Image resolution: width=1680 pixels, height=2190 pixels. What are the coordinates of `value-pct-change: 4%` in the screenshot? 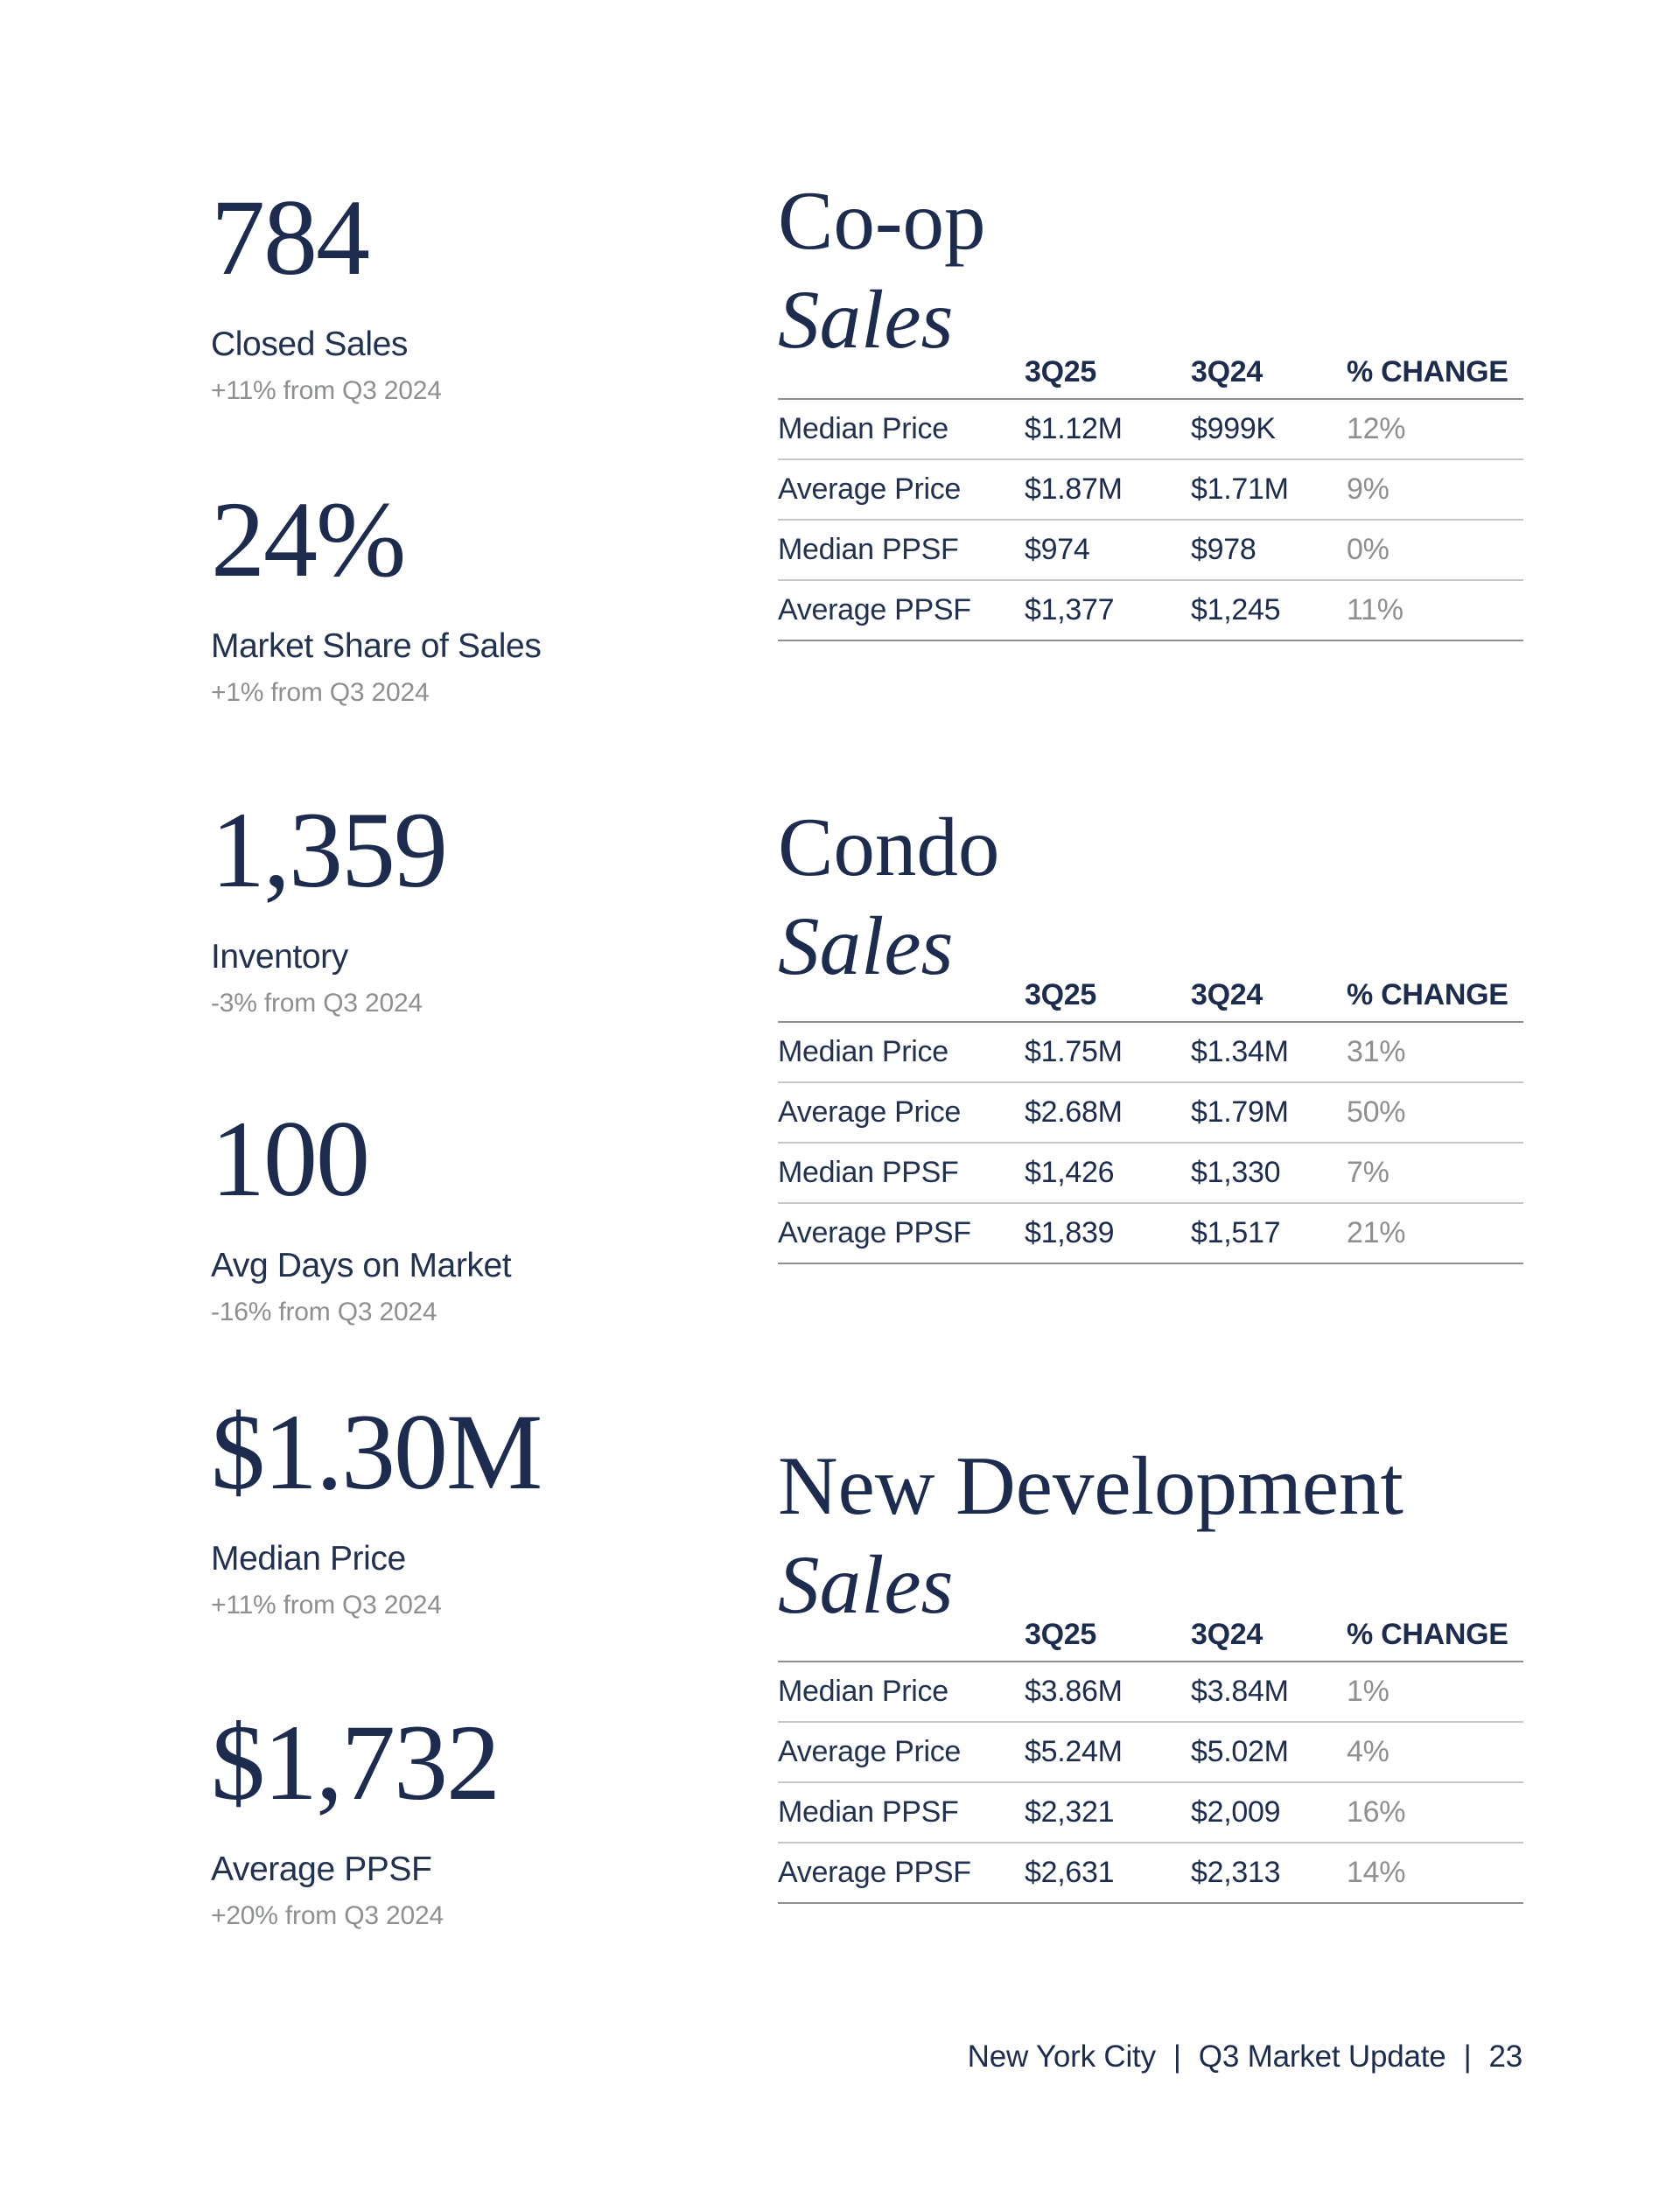 It's located at (1368, 1752).